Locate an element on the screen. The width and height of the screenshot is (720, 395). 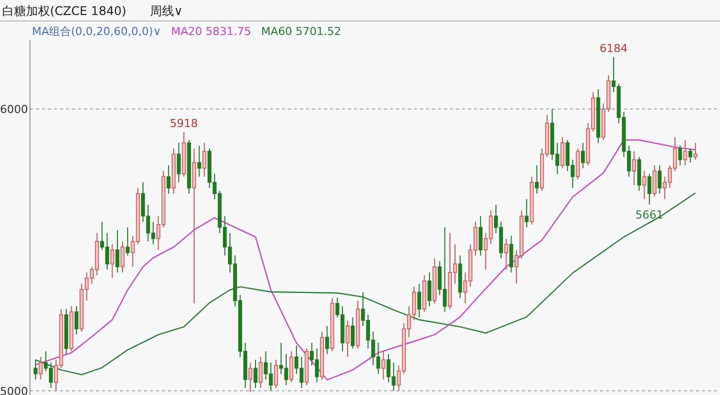
y-tick-label: 6000 is located at coordinates (14, 109).